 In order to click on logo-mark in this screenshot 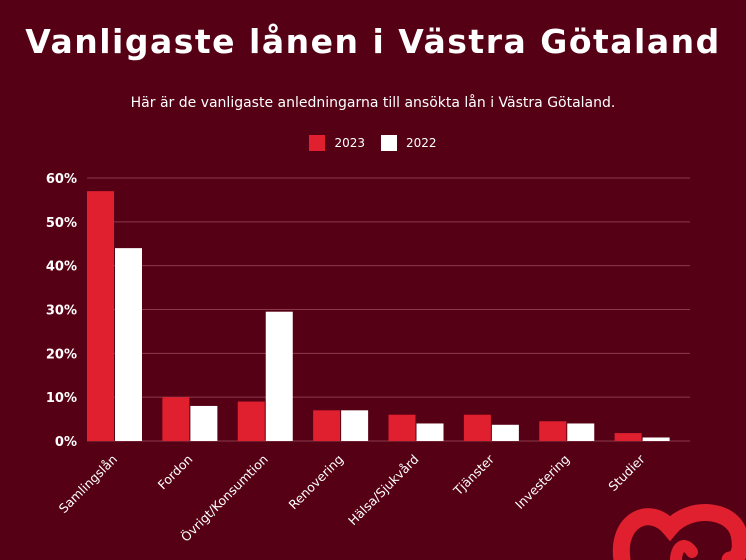, I will do `click(679, 532)`.